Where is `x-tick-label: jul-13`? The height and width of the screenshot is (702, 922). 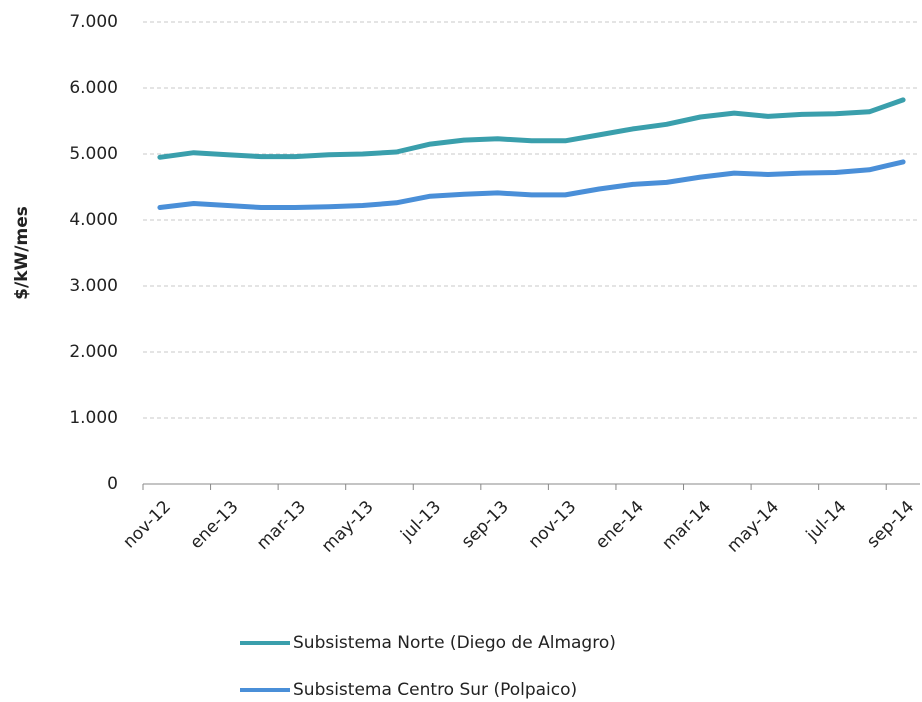 x-tick-label: jul-13 is located at coordinates (420, 521).